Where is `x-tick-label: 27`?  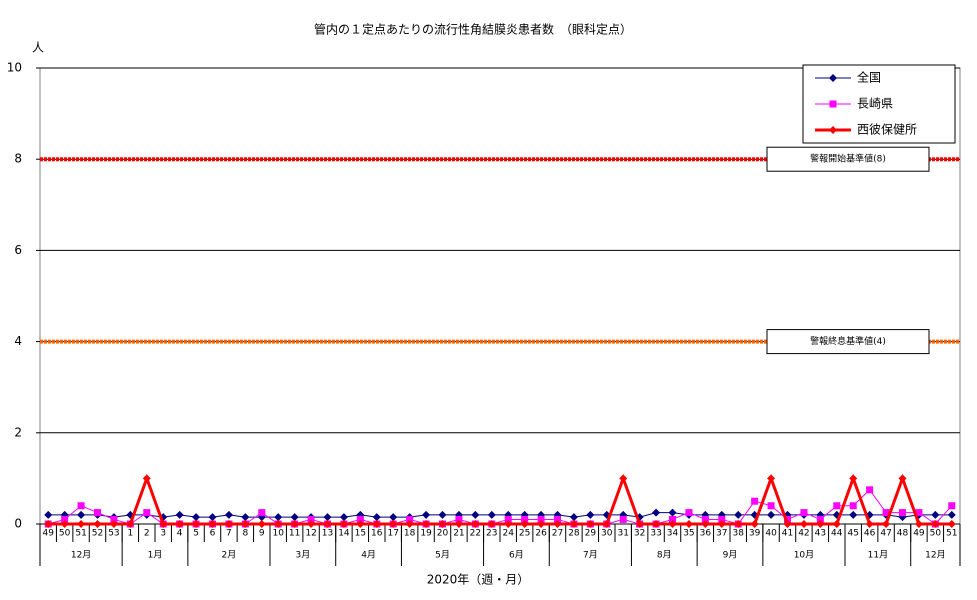
x-tick-label: 27 is located at coordinates (557, 534).